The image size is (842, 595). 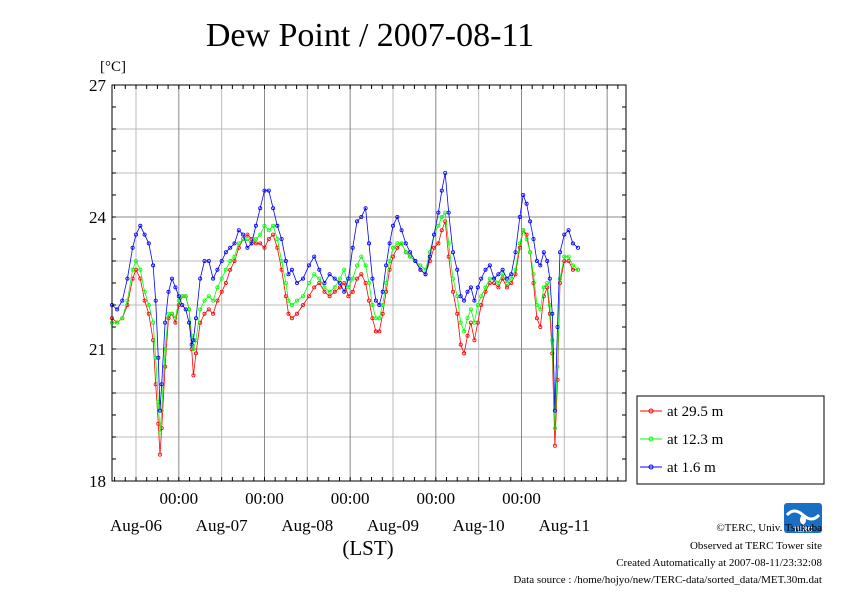 What do you see at coordinates (802, 530) in the screenshot?
I see `logo-text: TERC` at bounding box center [802, 530].